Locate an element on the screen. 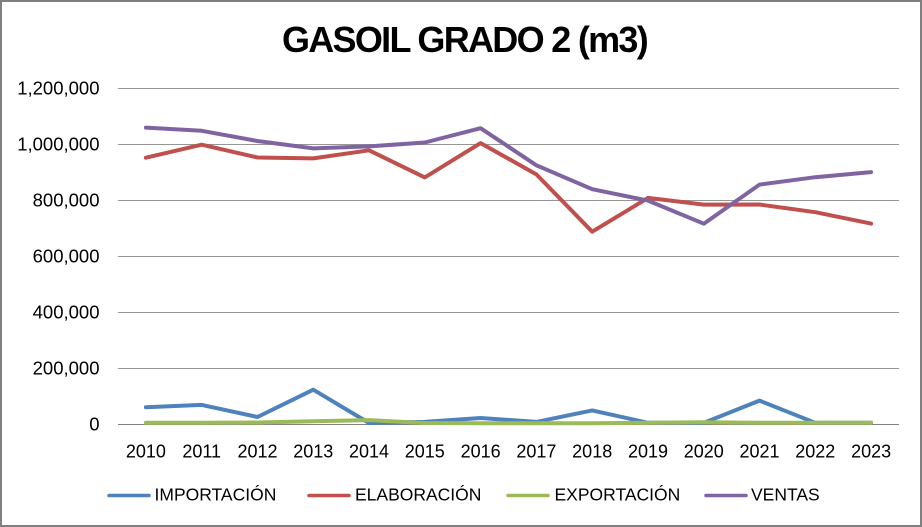 This screenshot has height=527, width=922. svg-text: 2014 is located at coordinates (369, 452).